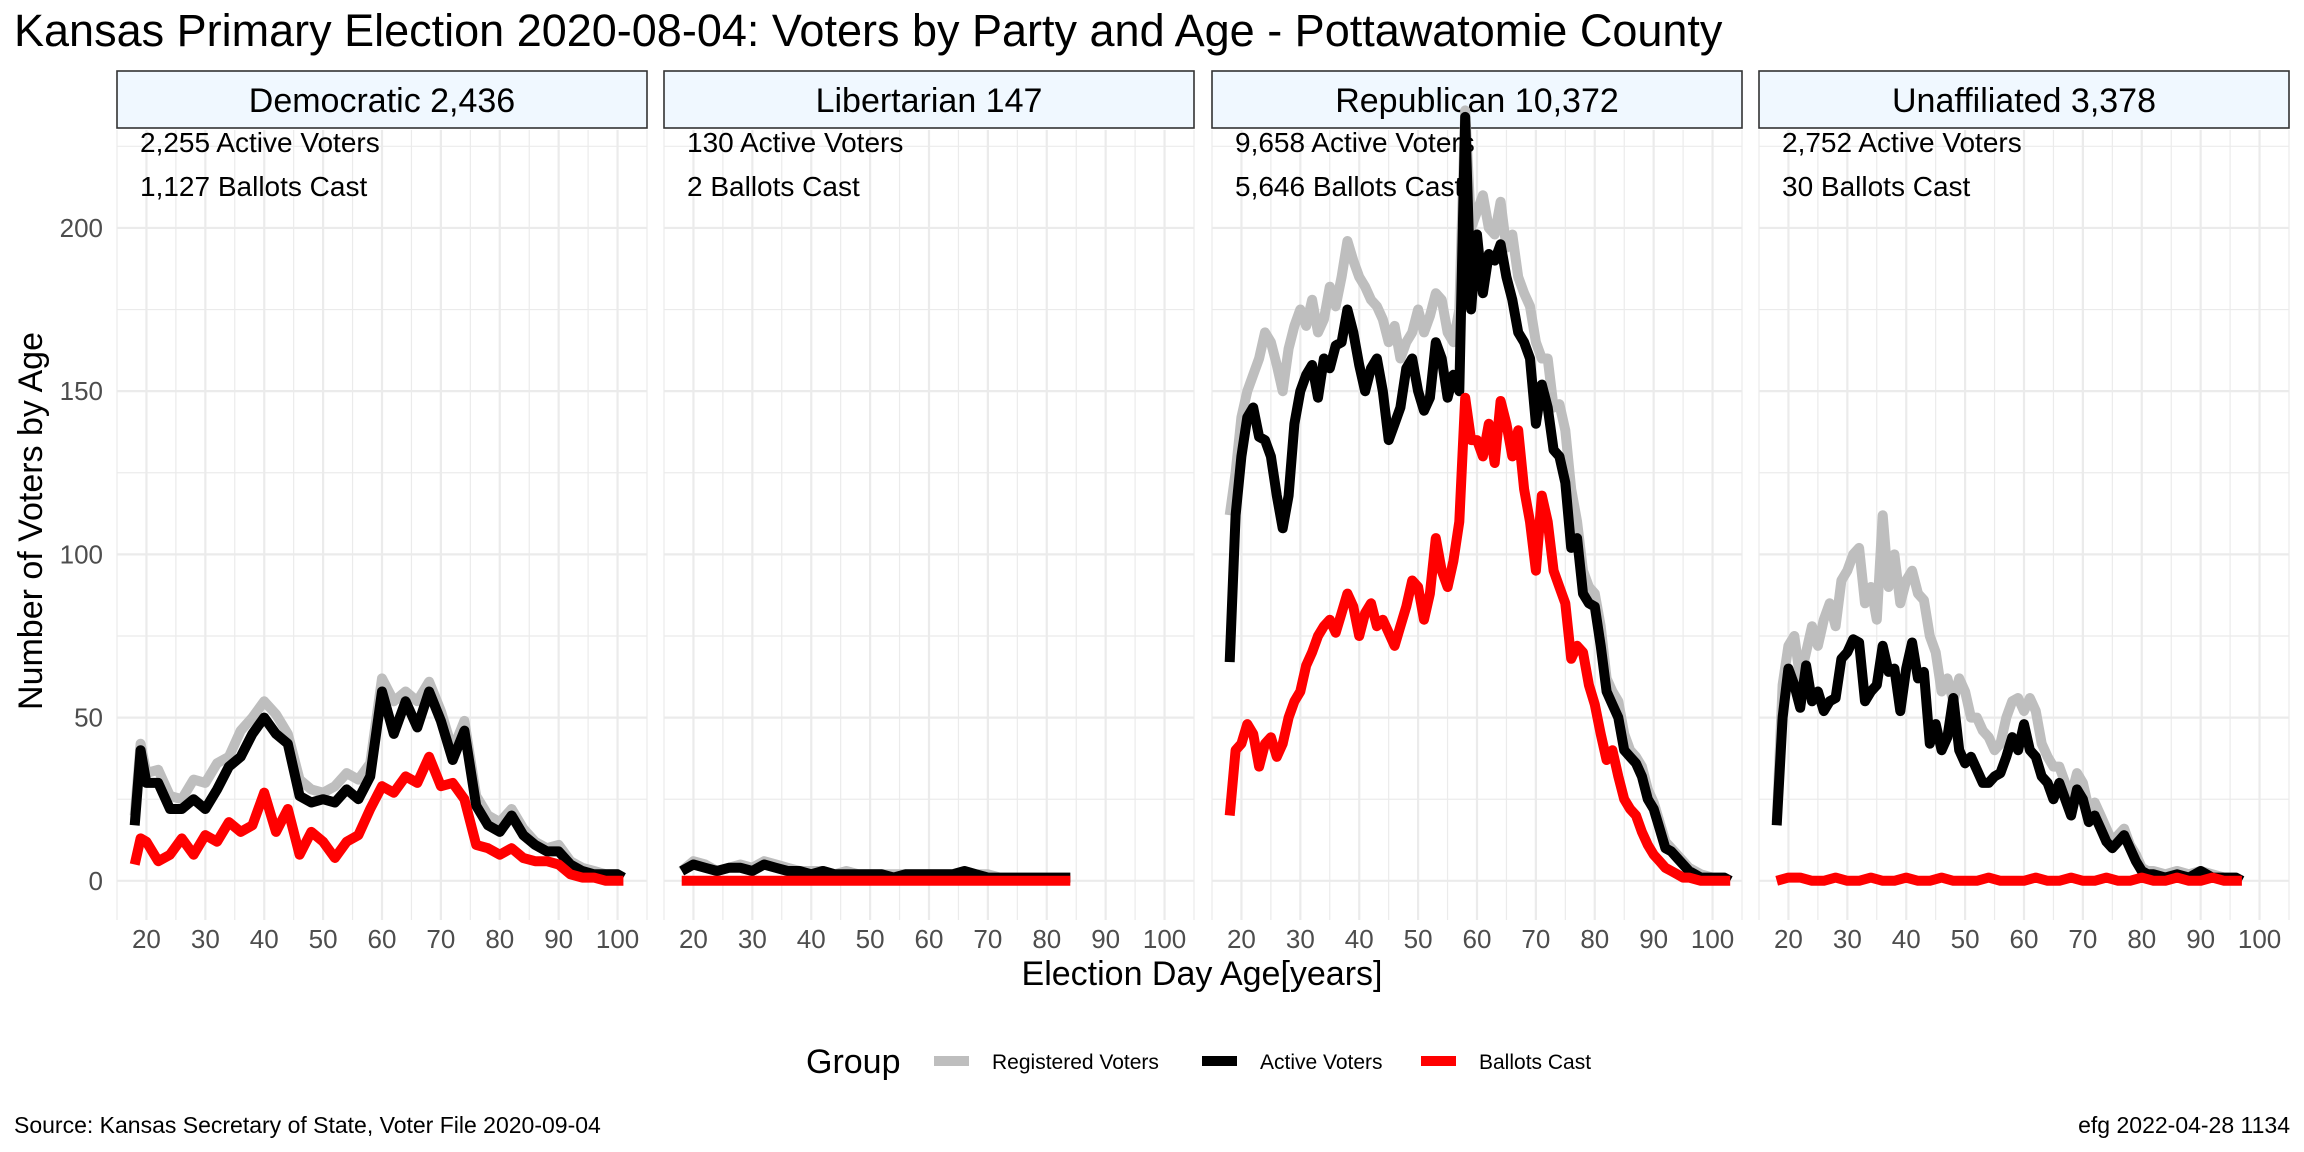 Image resolution: width=2304 pixels, height=1152 pixels. I want to click on y-axis: 0 50 100 150 200, so click(81, 554).